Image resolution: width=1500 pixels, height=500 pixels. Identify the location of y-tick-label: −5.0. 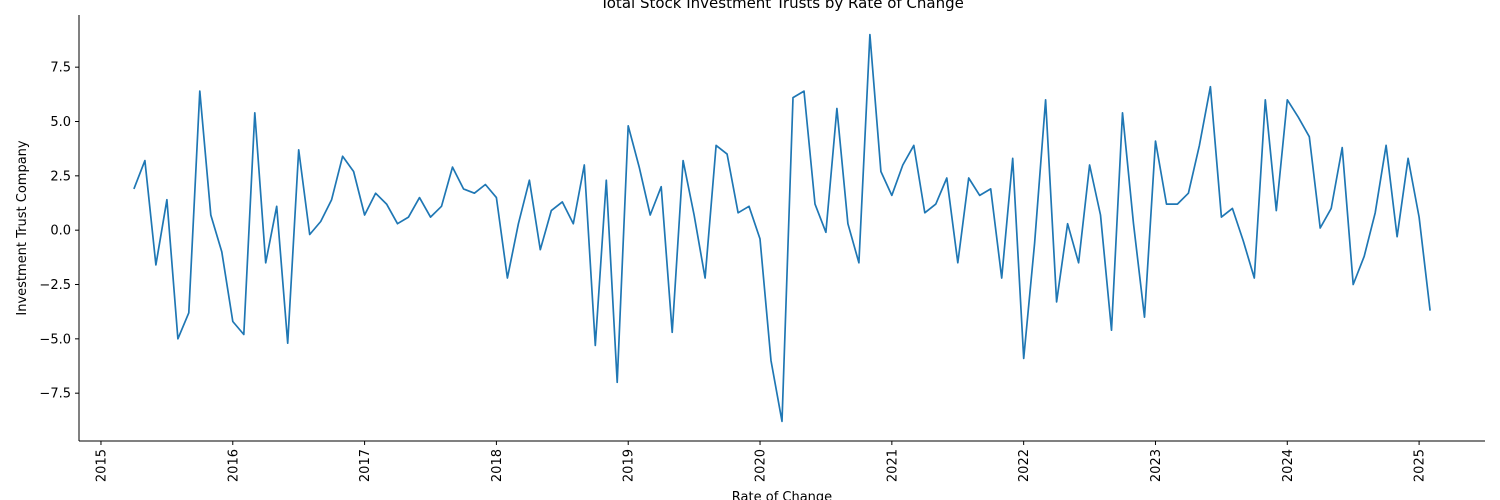
(55, 339).